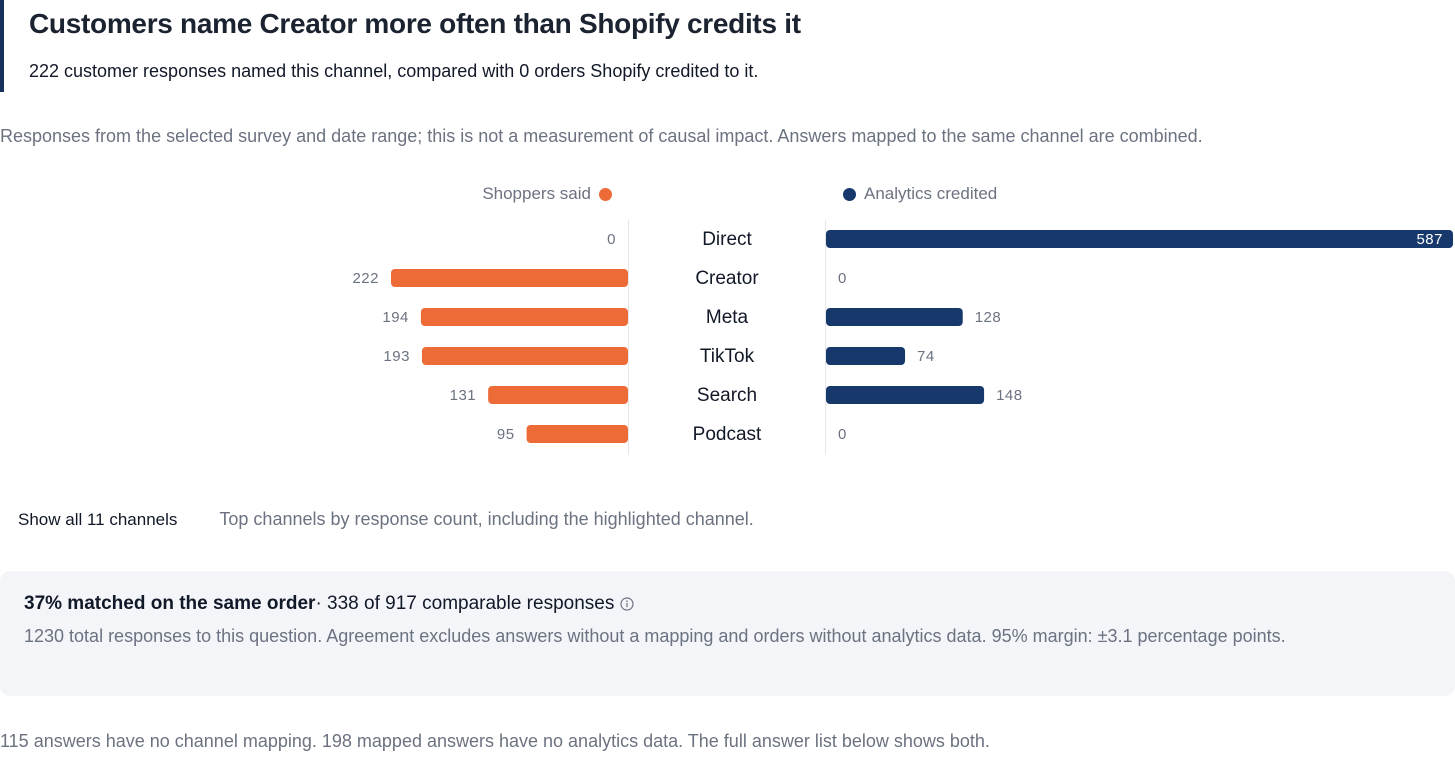  I want to click on analytics-bar-direct, so click(1139, 239).